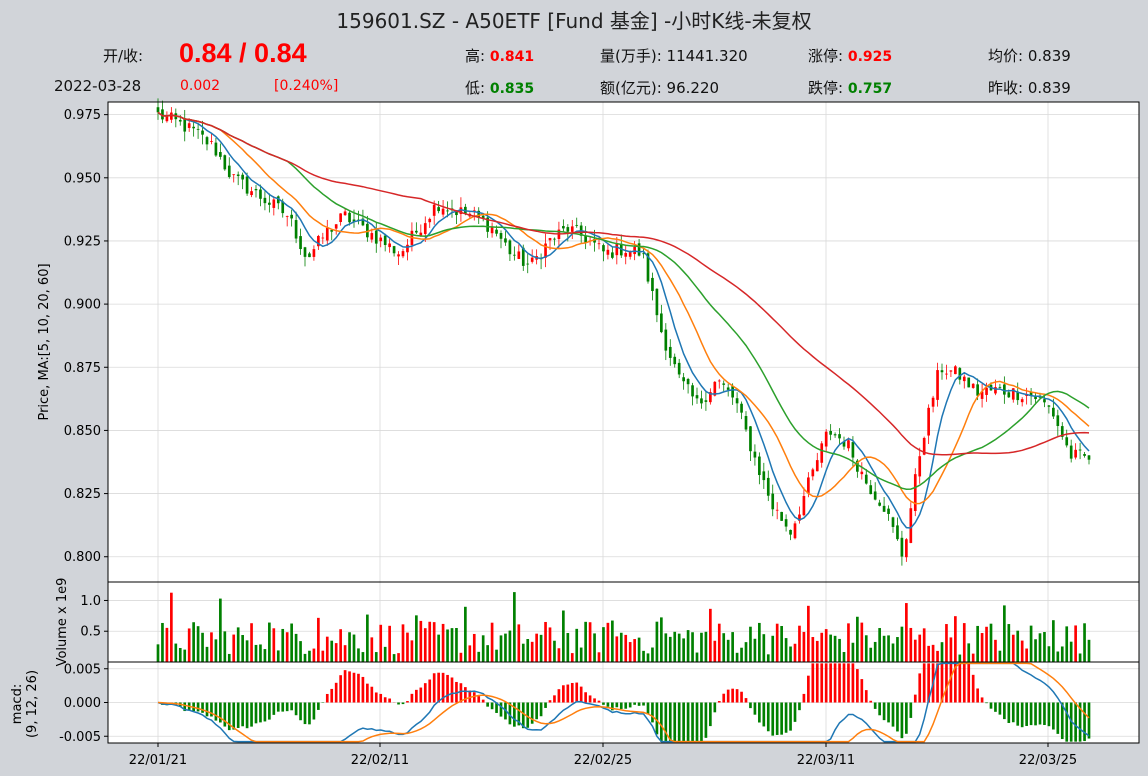 Image resolution: width=1148 pixels, height=776 pixels. Describe the element at coordinates (1029, 87) in the screenshot. I see `prev-close-info: 昨收: 0.839` at that location.